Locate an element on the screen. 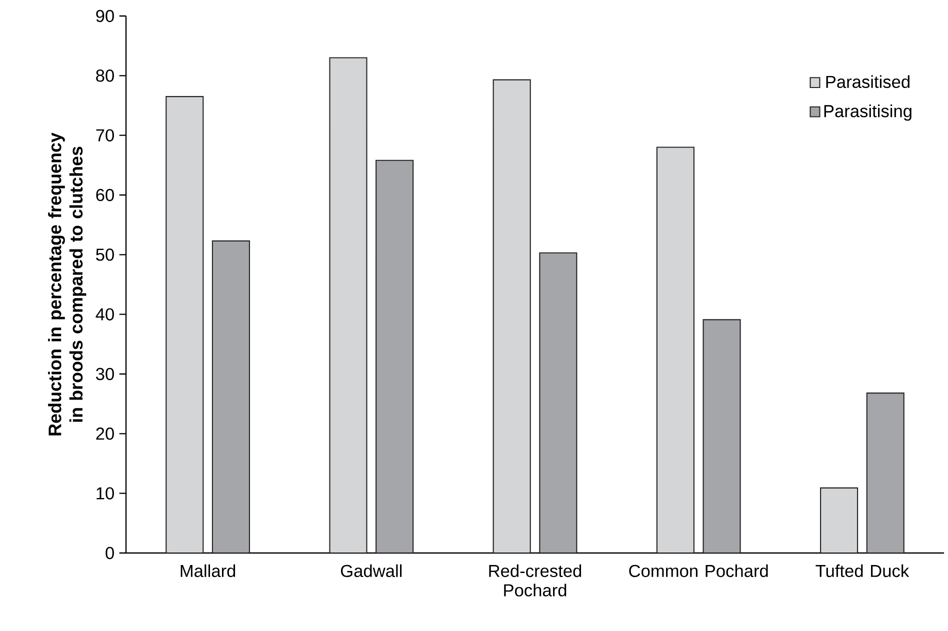 This screenshot has height=631, width=948. x-tick-label: Common Pochard is located at coordinates (698, 571).